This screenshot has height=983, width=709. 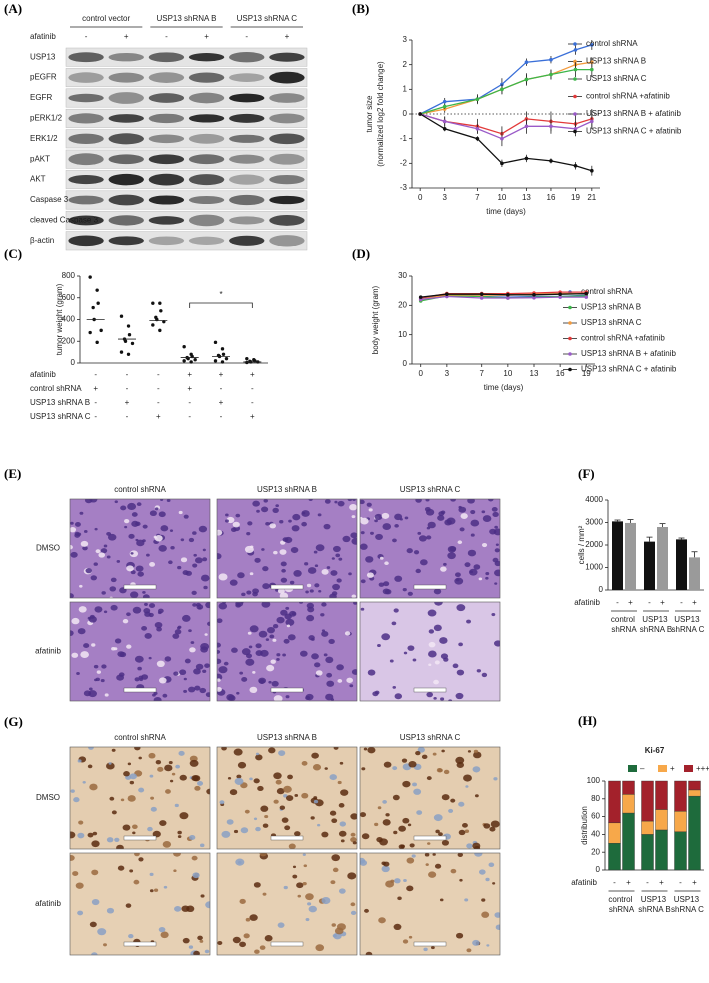 What do you see at coordinates (694, 882) in the screenshot?
I see `treatment-mark: +` at bounding box center [694, 882].